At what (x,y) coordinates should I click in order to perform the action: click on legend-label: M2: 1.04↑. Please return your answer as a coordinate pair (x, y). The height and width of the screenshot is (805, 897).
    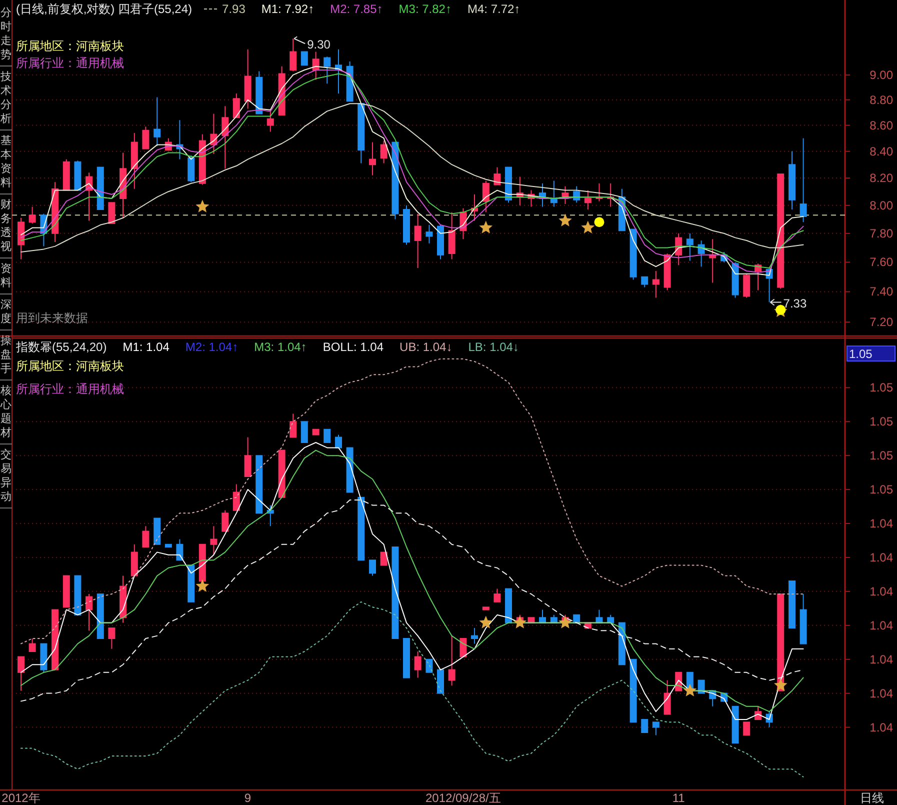
    Looking at the image, I should click on (211, 347).